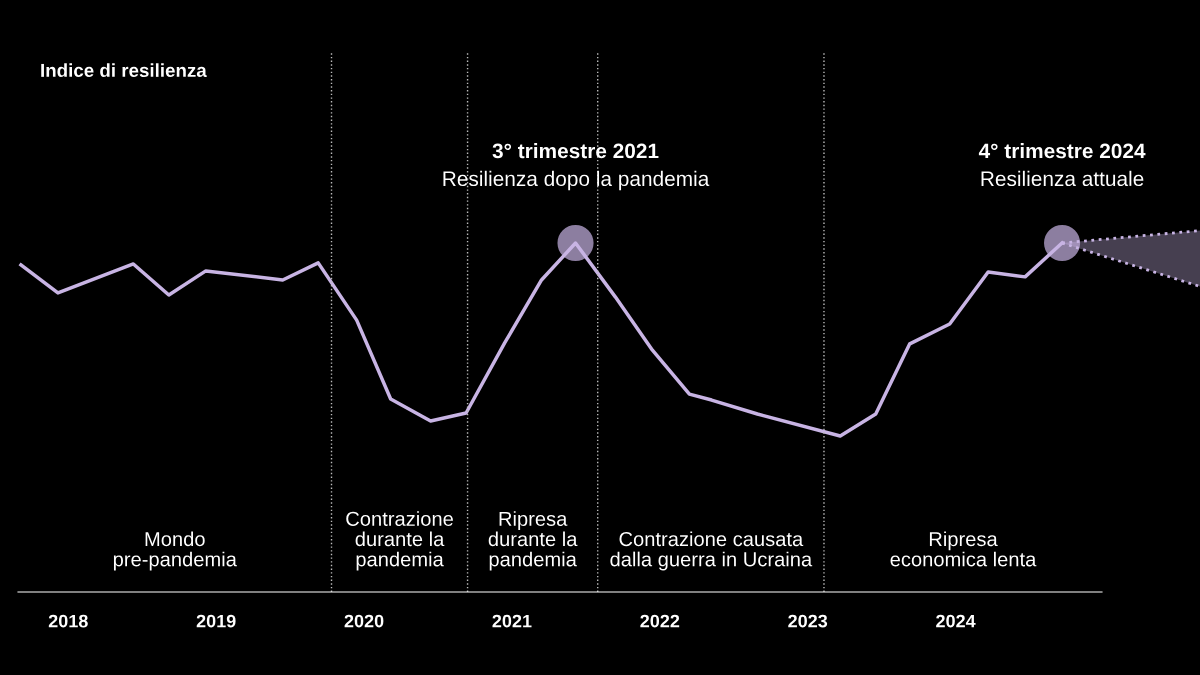  I want to click on annotation: Mondo pre-pandemia, so click(175, 551).